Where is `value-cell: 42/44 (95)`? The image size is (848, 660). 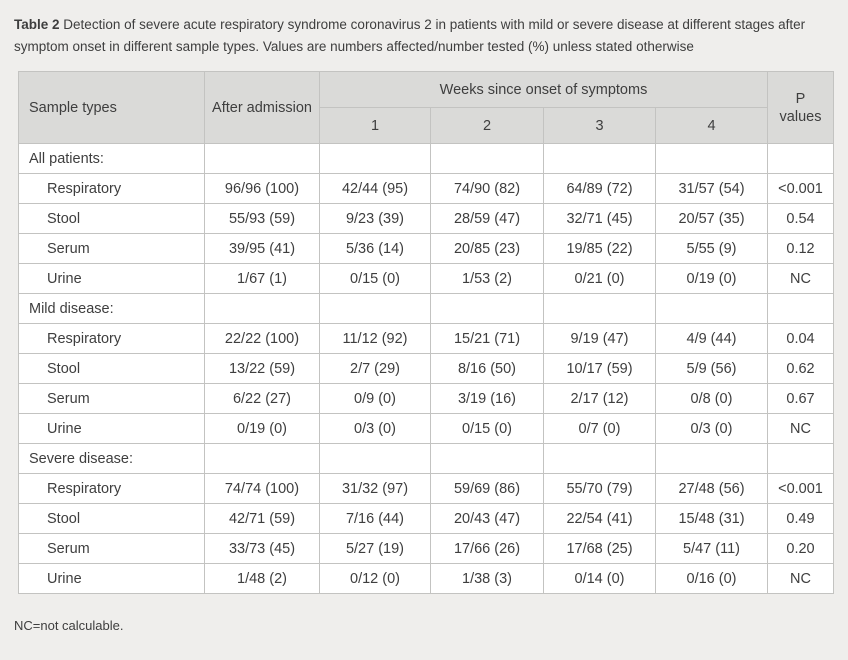
value-cell: 42/44 (95) is located at coordinates (375, 189).